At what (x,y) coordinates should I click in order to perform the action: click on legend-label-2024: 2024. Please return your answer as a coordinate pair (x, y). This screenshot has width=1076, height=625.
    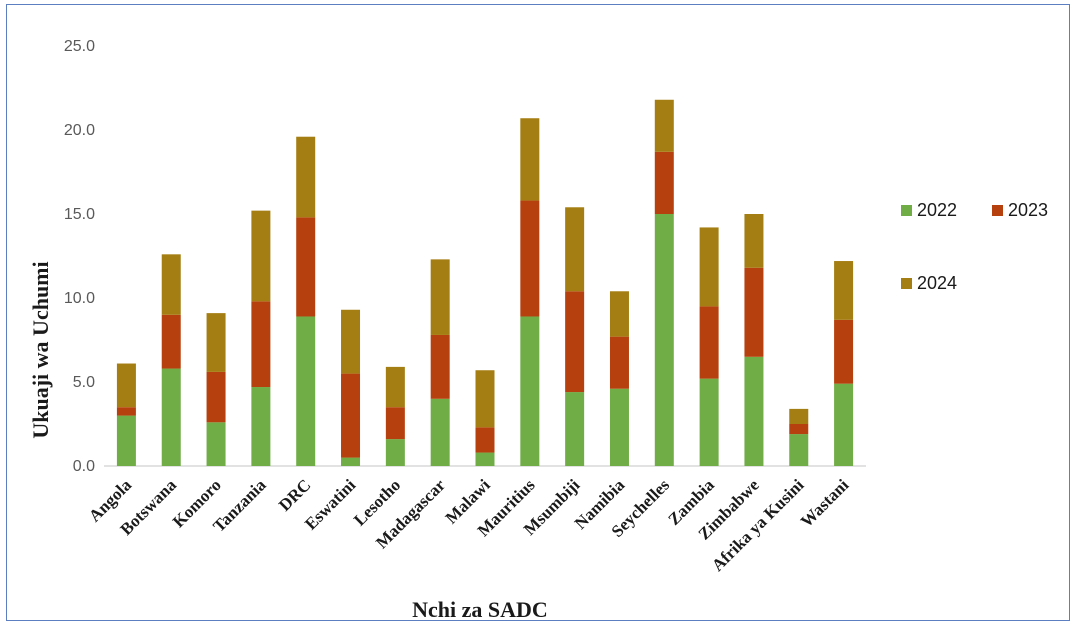
    Looking at the image, I should click on (937, 283).